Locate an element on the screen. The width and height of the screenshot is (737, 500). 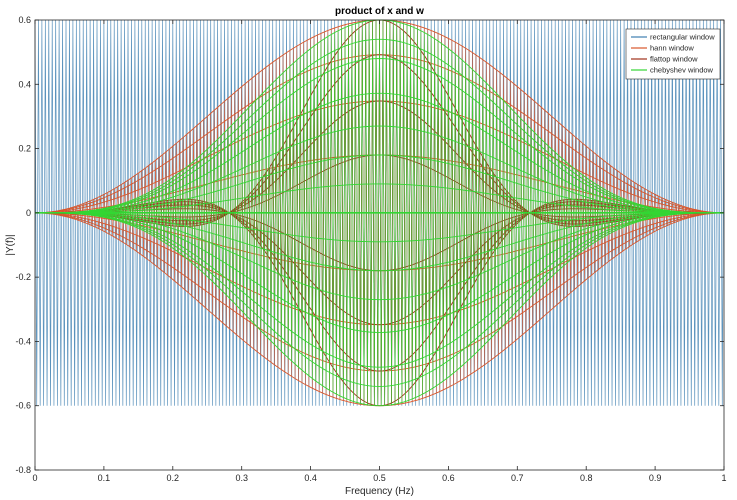
y-tick-label-5: 0.2 is located at coordinates (24, 149).